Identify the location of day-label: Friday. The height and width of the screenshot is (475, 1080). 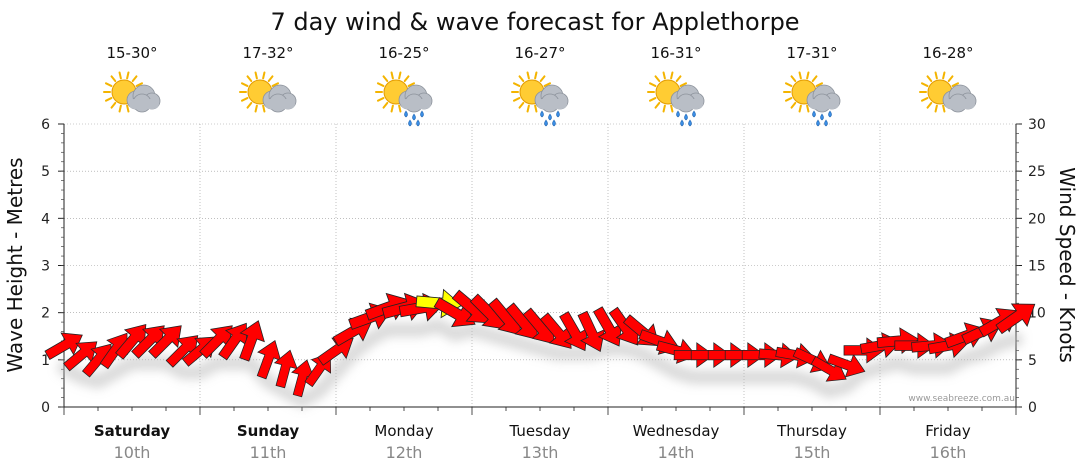
(948, 431).